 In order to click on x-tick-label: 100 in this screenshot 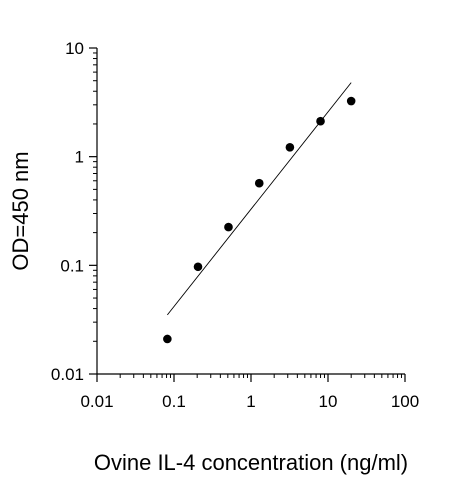, I will do `click(405, 401)`.